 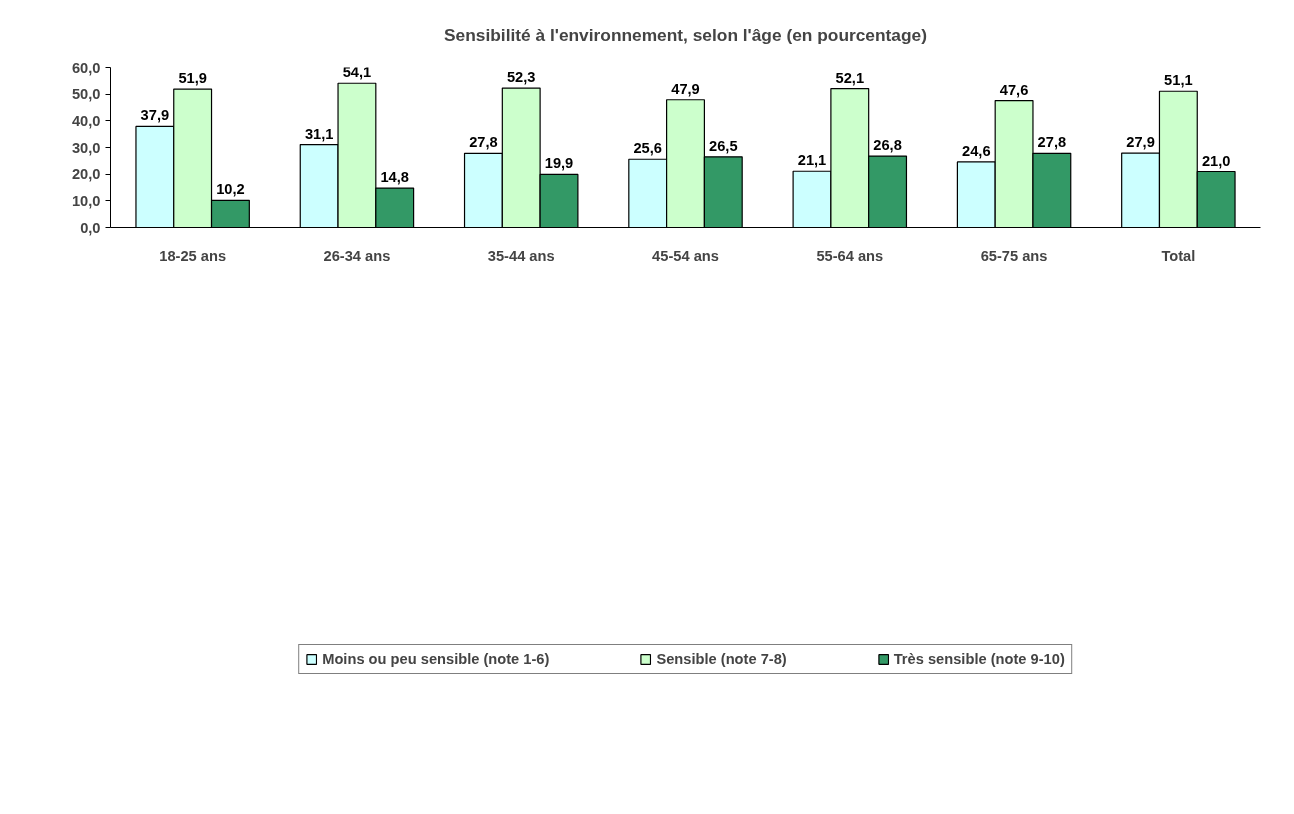 What do you see at coordinates (521, 77) in the screenshot?
I see `data-label: 52,3` at bounding box center [521, 77].